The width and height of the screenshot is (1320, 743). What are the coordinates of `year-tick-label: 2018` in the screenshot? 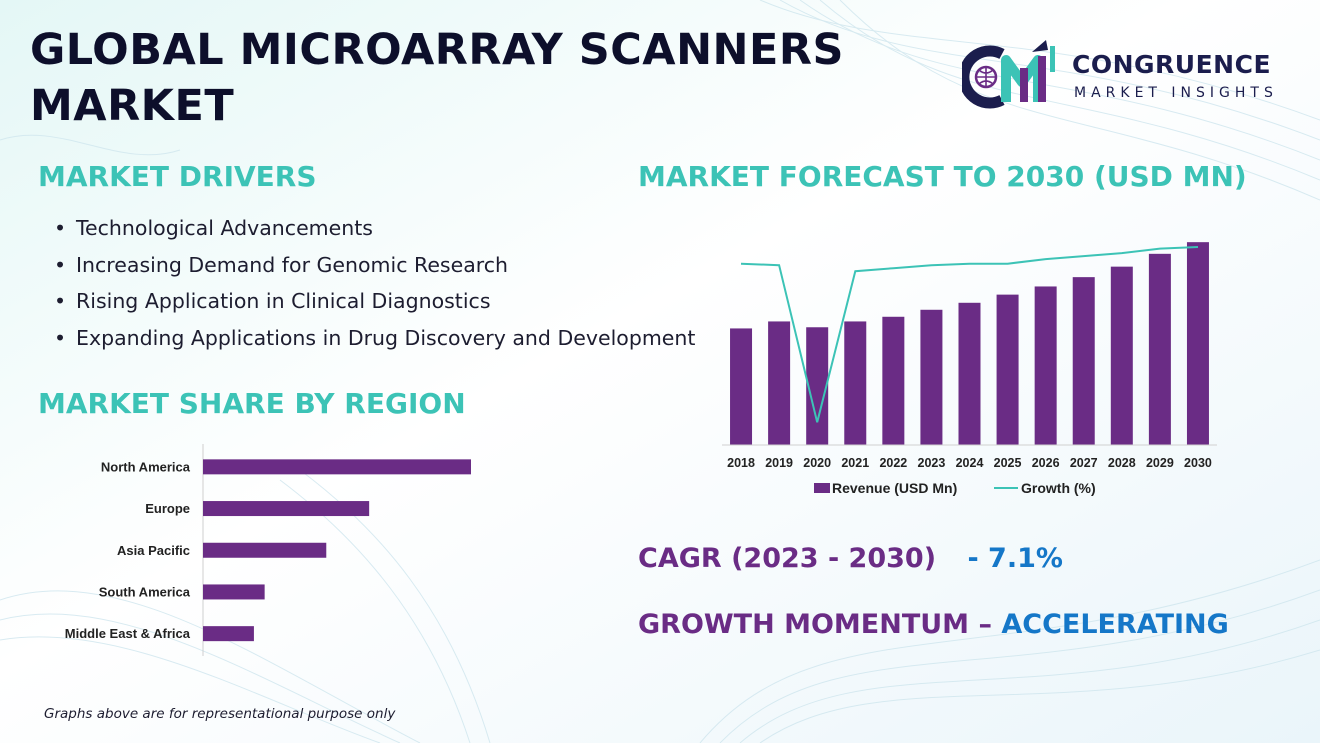 It's located at (741, 463).